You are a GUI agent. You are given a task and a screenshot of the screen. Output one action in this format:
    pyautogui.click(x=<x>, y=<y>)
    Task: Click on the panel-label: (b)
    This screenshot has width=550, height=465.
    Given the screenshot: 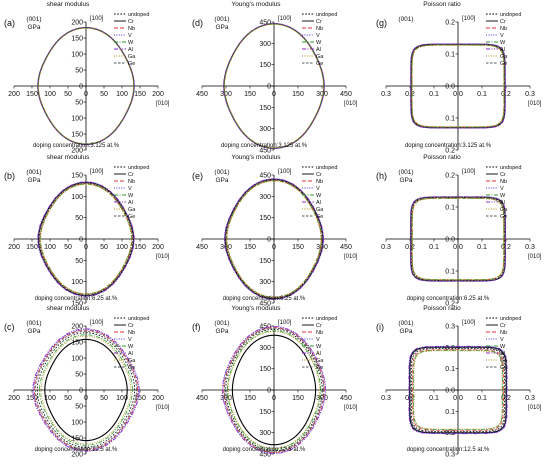 What is the action you would take?
    pyautogui.click(x=9, y=176)
    